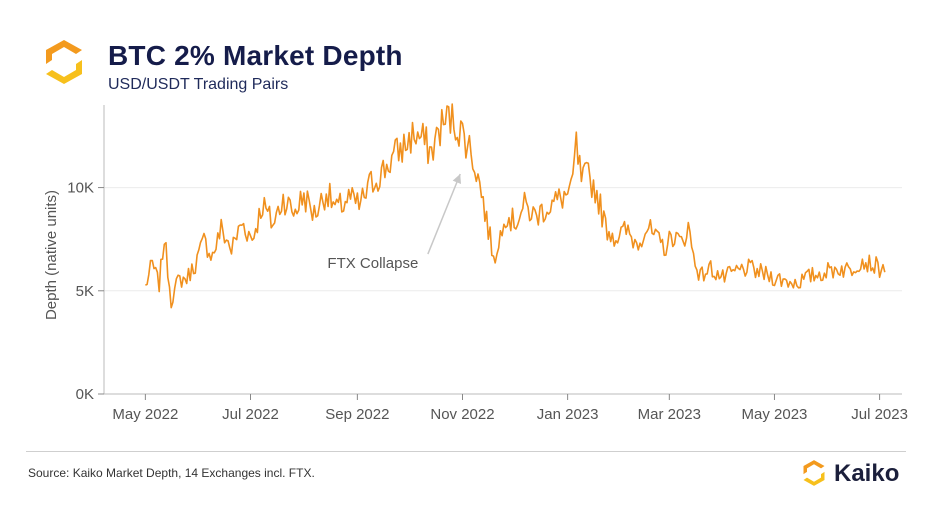  What do you see at coordinates (879, 414) in the screenshot?
I see `x-tick-label: Jul 2023` at bounding box center [879, 414].